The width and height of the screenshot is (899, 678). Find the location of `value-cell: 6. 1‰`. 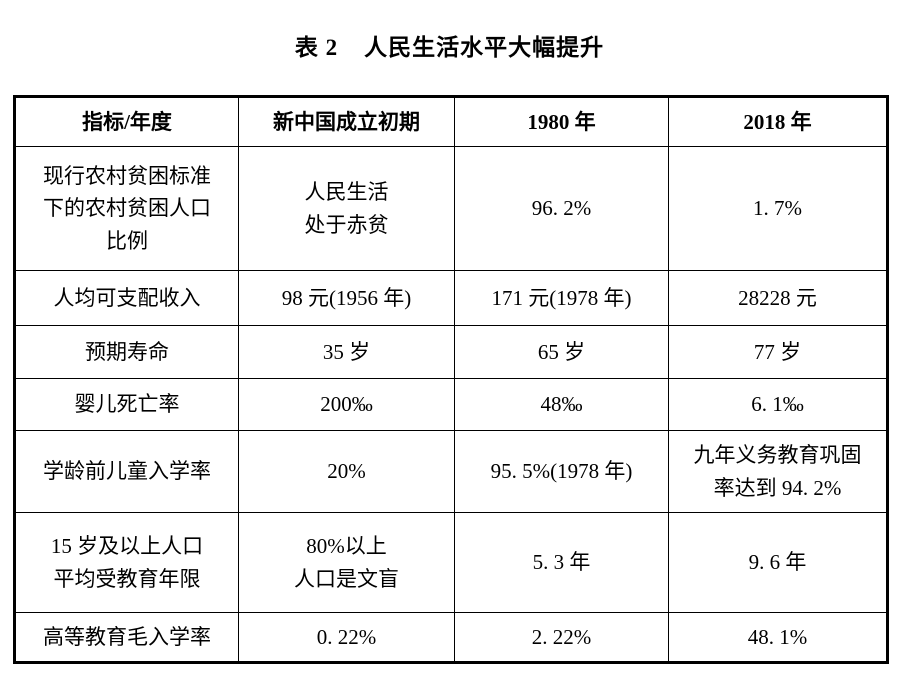

value-cell: 6. 1‰ is located at coordinates (778, 404).